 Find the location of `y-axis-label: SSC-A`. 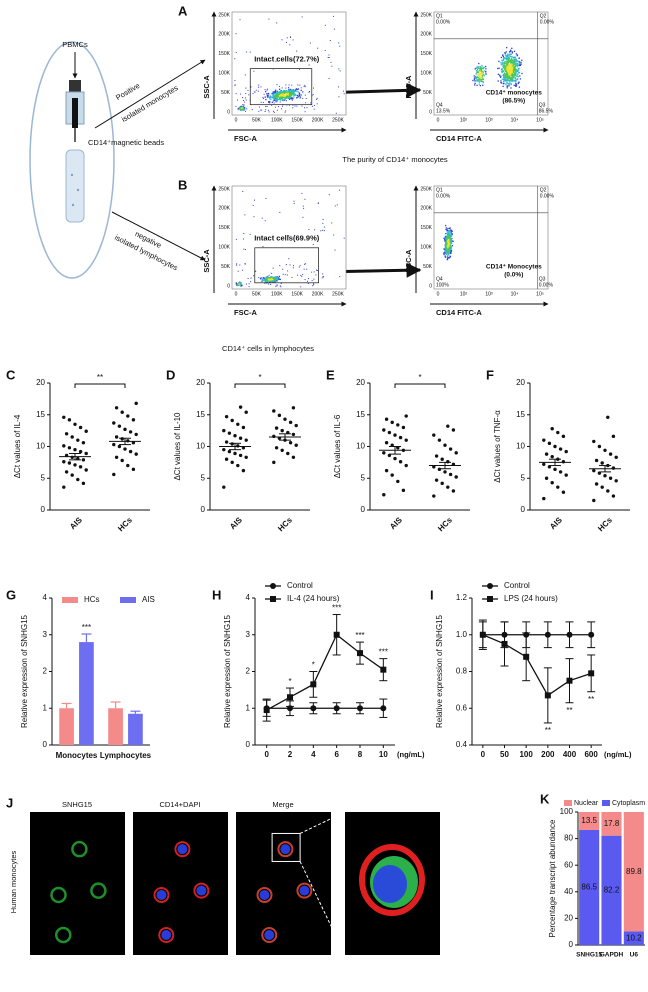

y-axis-label: SSC-A is located at coordinates (206, 87).